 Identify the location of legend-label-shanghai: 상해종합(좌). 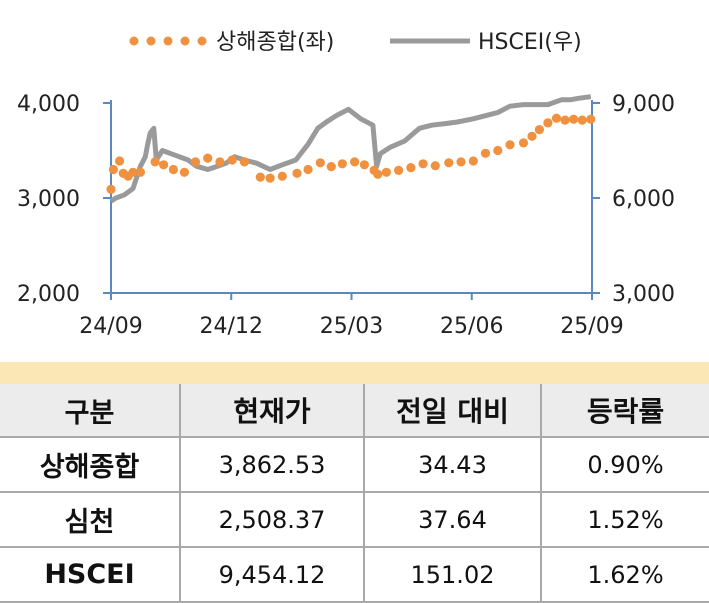
(275, 42).